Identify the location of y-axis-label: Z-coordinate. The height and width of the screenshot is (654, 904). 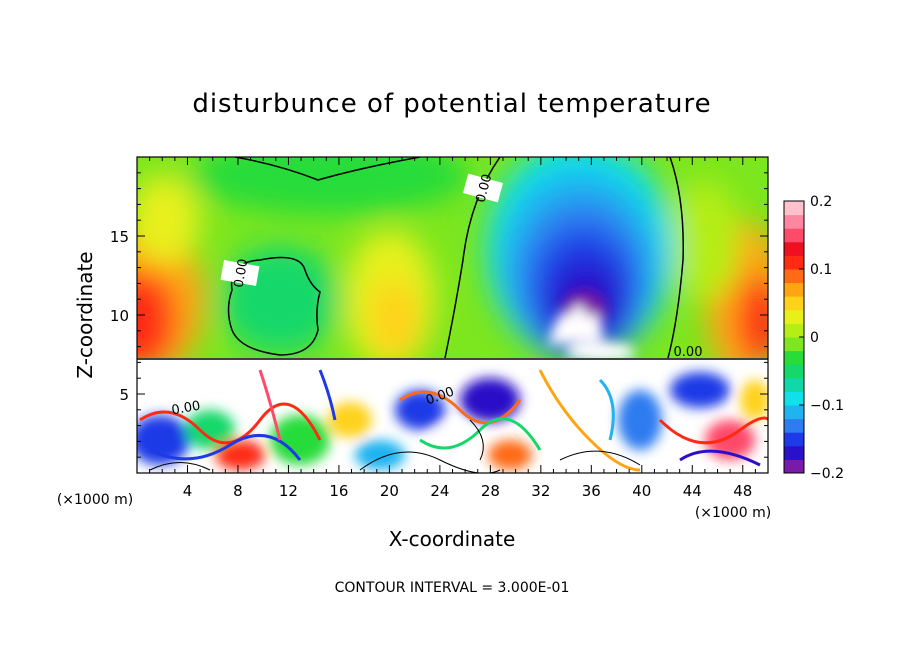
(85, 314).